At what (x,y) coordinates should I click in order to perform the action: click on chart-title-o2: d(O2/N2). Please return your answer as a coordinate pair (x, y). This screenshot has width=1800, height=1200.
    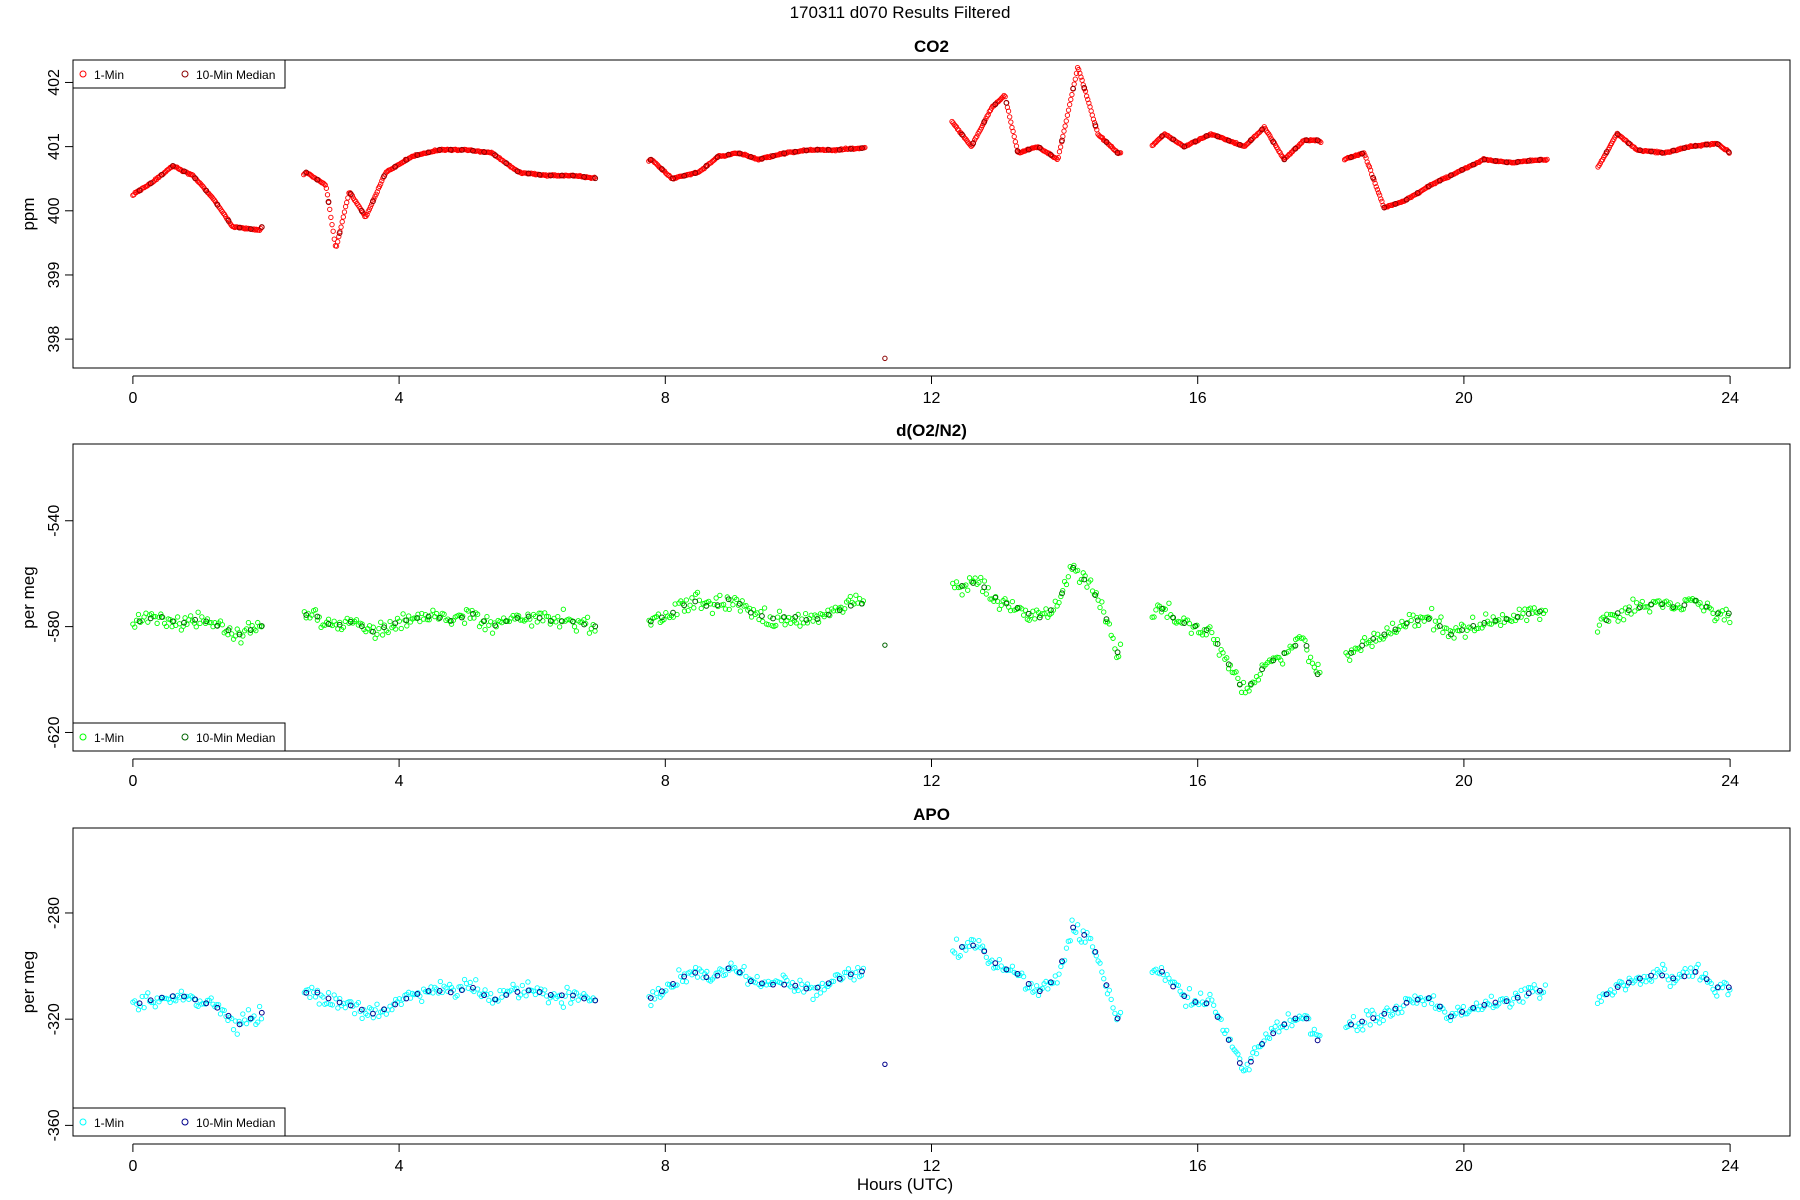
    Looking at the image, I should click on (931, 430).